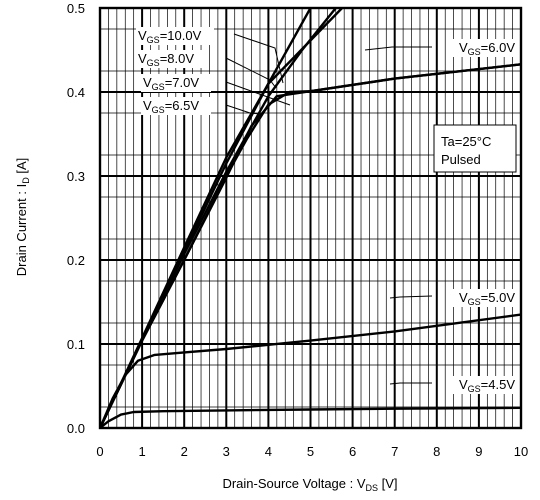 The image size is (540, 500). Describe the element at coordinates (463, 47) in the screenshot. I see `series-label-pre-4: V` at that location.